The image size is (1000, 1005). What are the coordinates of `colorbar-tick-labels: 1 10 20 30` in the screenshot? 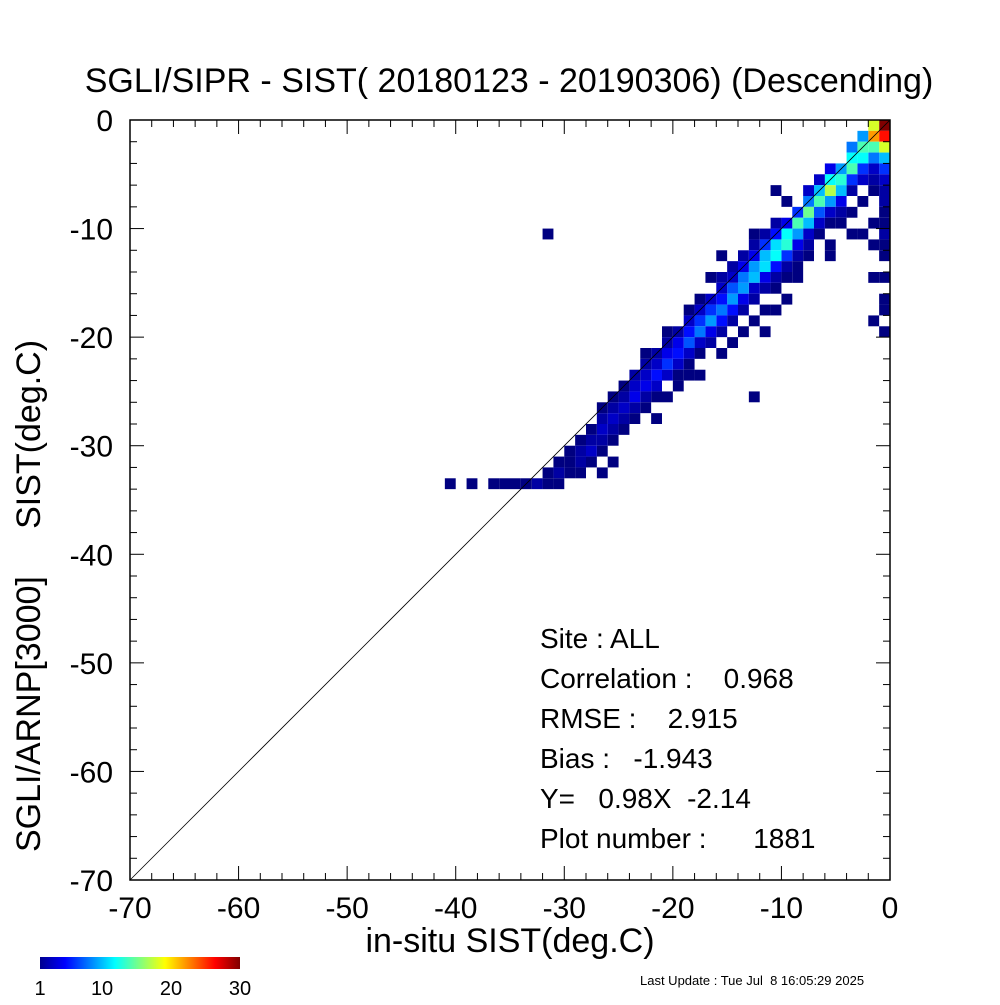 It's located at (142, 989).